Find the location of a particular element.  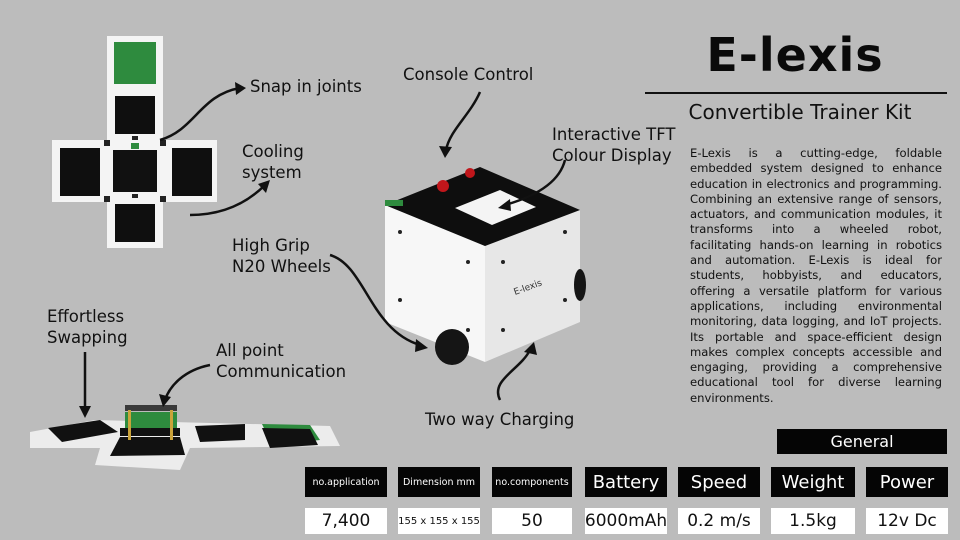

cooling-line2: system is located at coordinates (272, 172).